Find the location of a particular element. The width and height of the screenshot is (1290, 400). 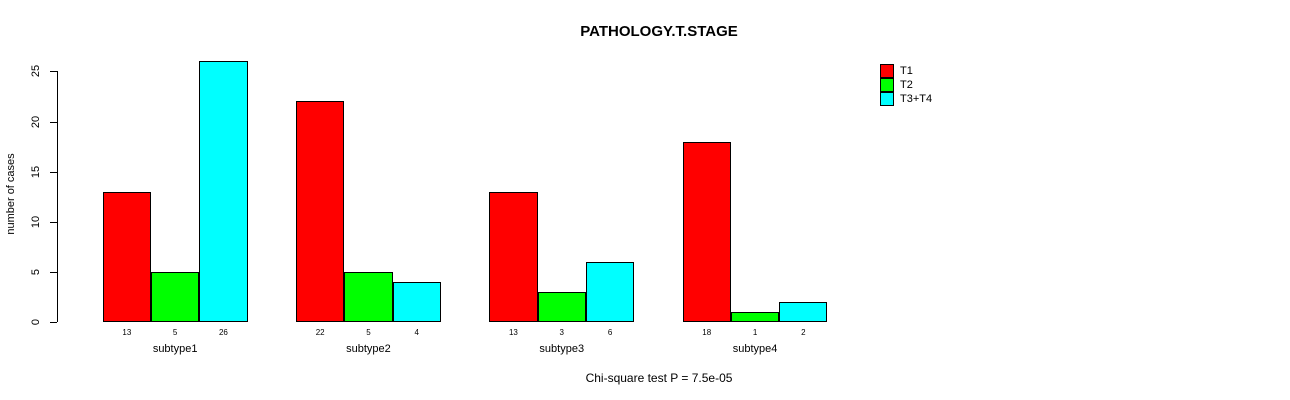

legend: T1 T2 T3+T4 is located at coordinates (906, 85).